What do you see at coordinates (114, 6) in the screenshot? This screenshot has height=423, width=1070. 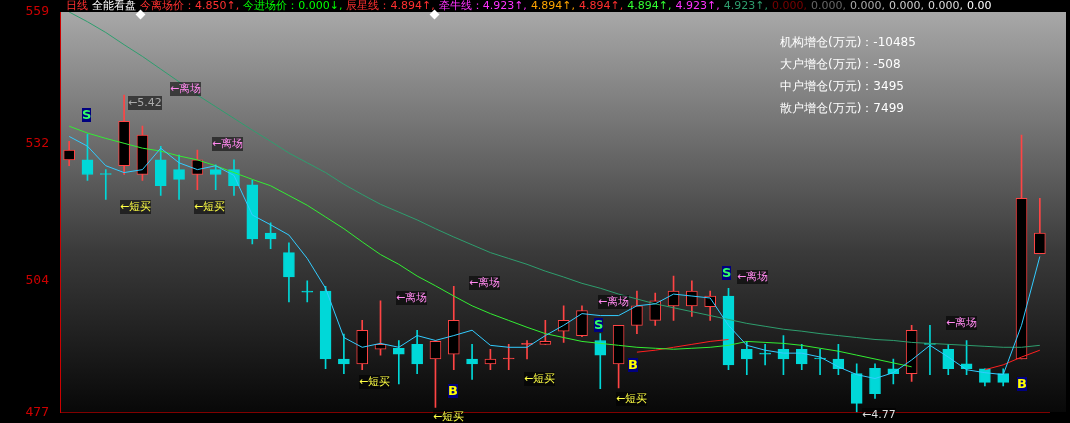 I see `chart-subtitle: 全能看盘` at bounding box center [114, 6].